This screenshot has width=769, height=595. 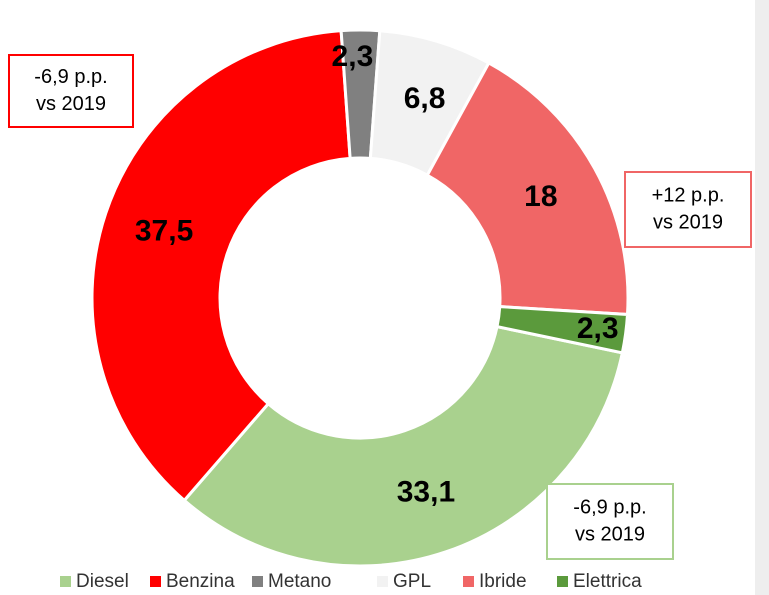 I want to click on data-label: 37,5, so click(x=164, y=231).